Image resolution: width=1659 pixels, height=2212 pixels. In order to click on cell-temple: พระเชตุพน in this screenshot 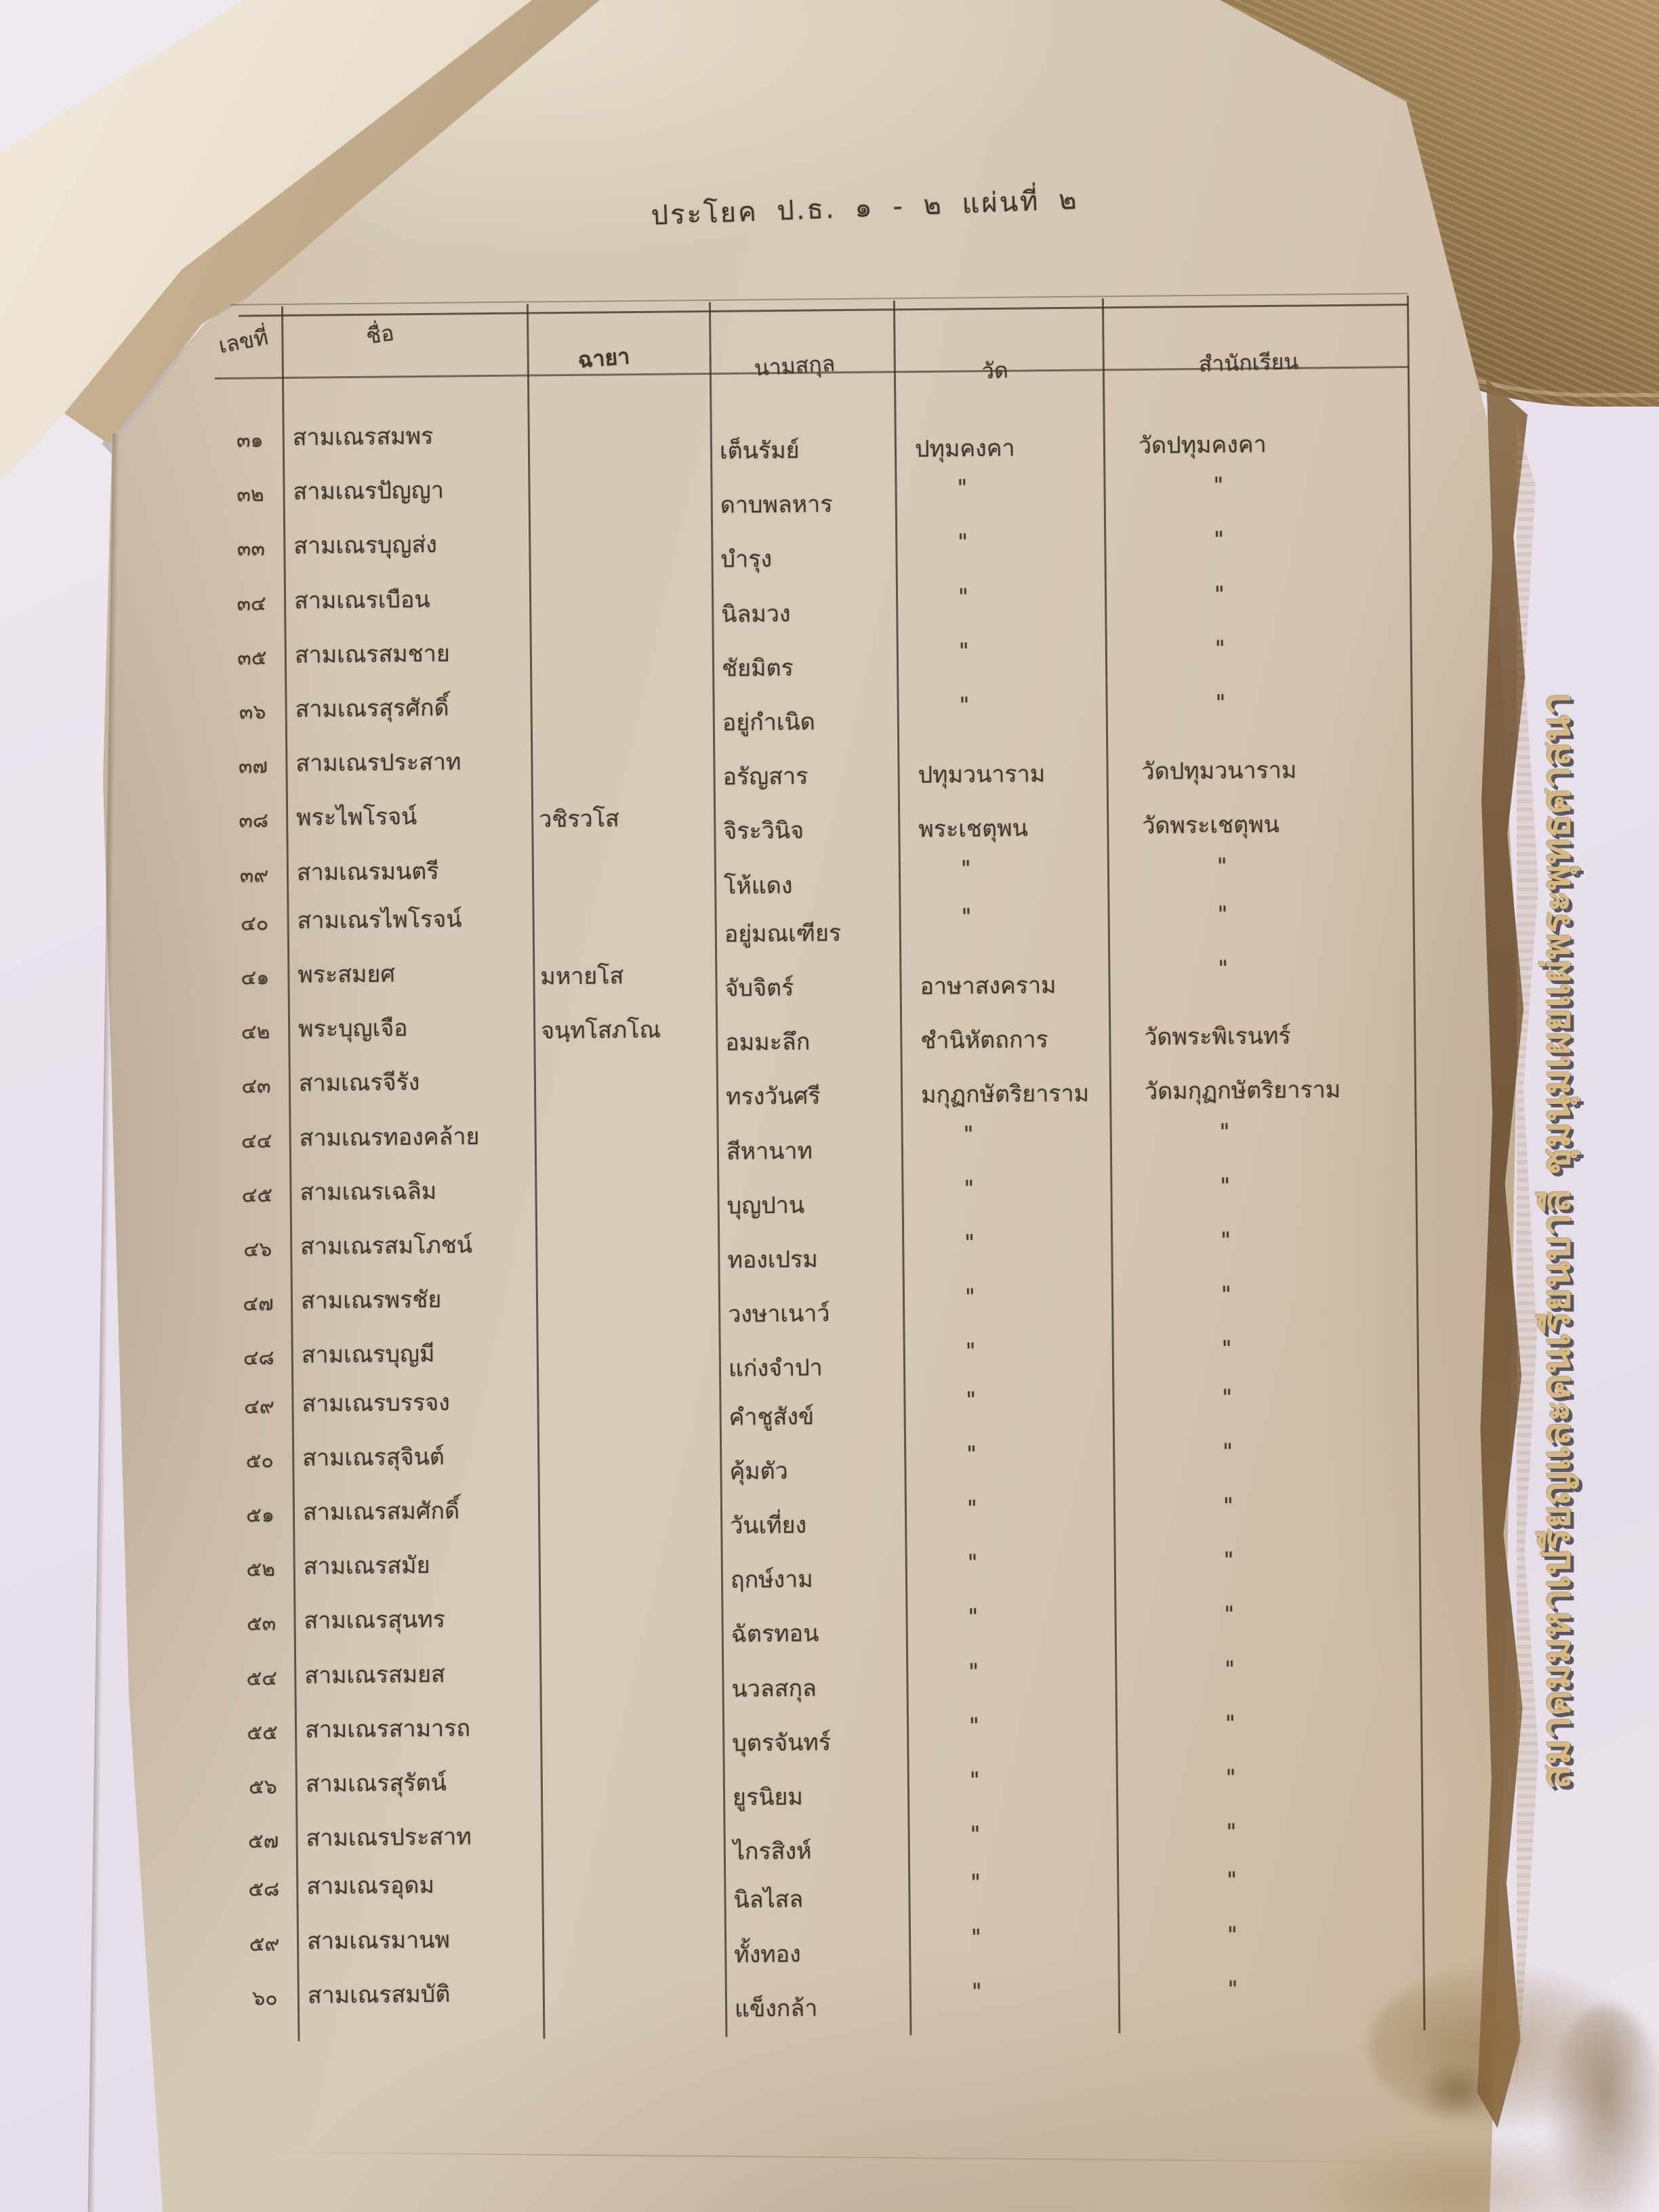, I will do `click(973, 829)`.